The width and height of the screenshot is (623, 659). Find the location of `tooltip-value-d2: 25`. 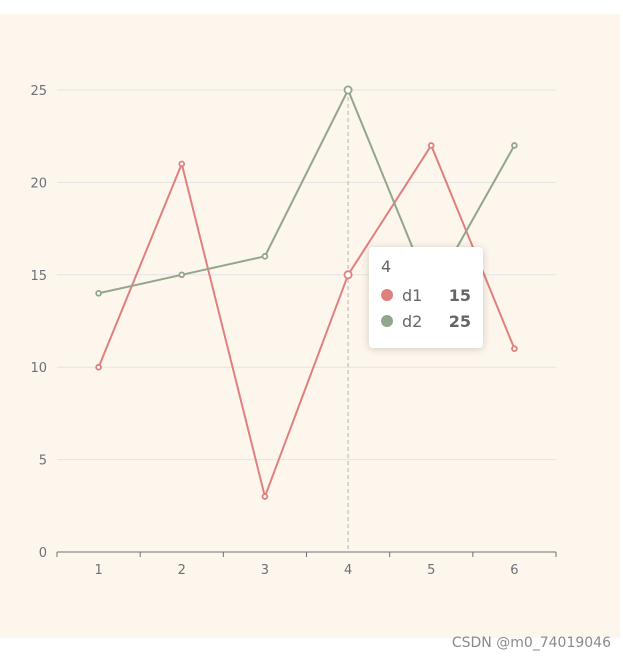

tooltip-value-d2: 25 is located at coordinates (459, 321).